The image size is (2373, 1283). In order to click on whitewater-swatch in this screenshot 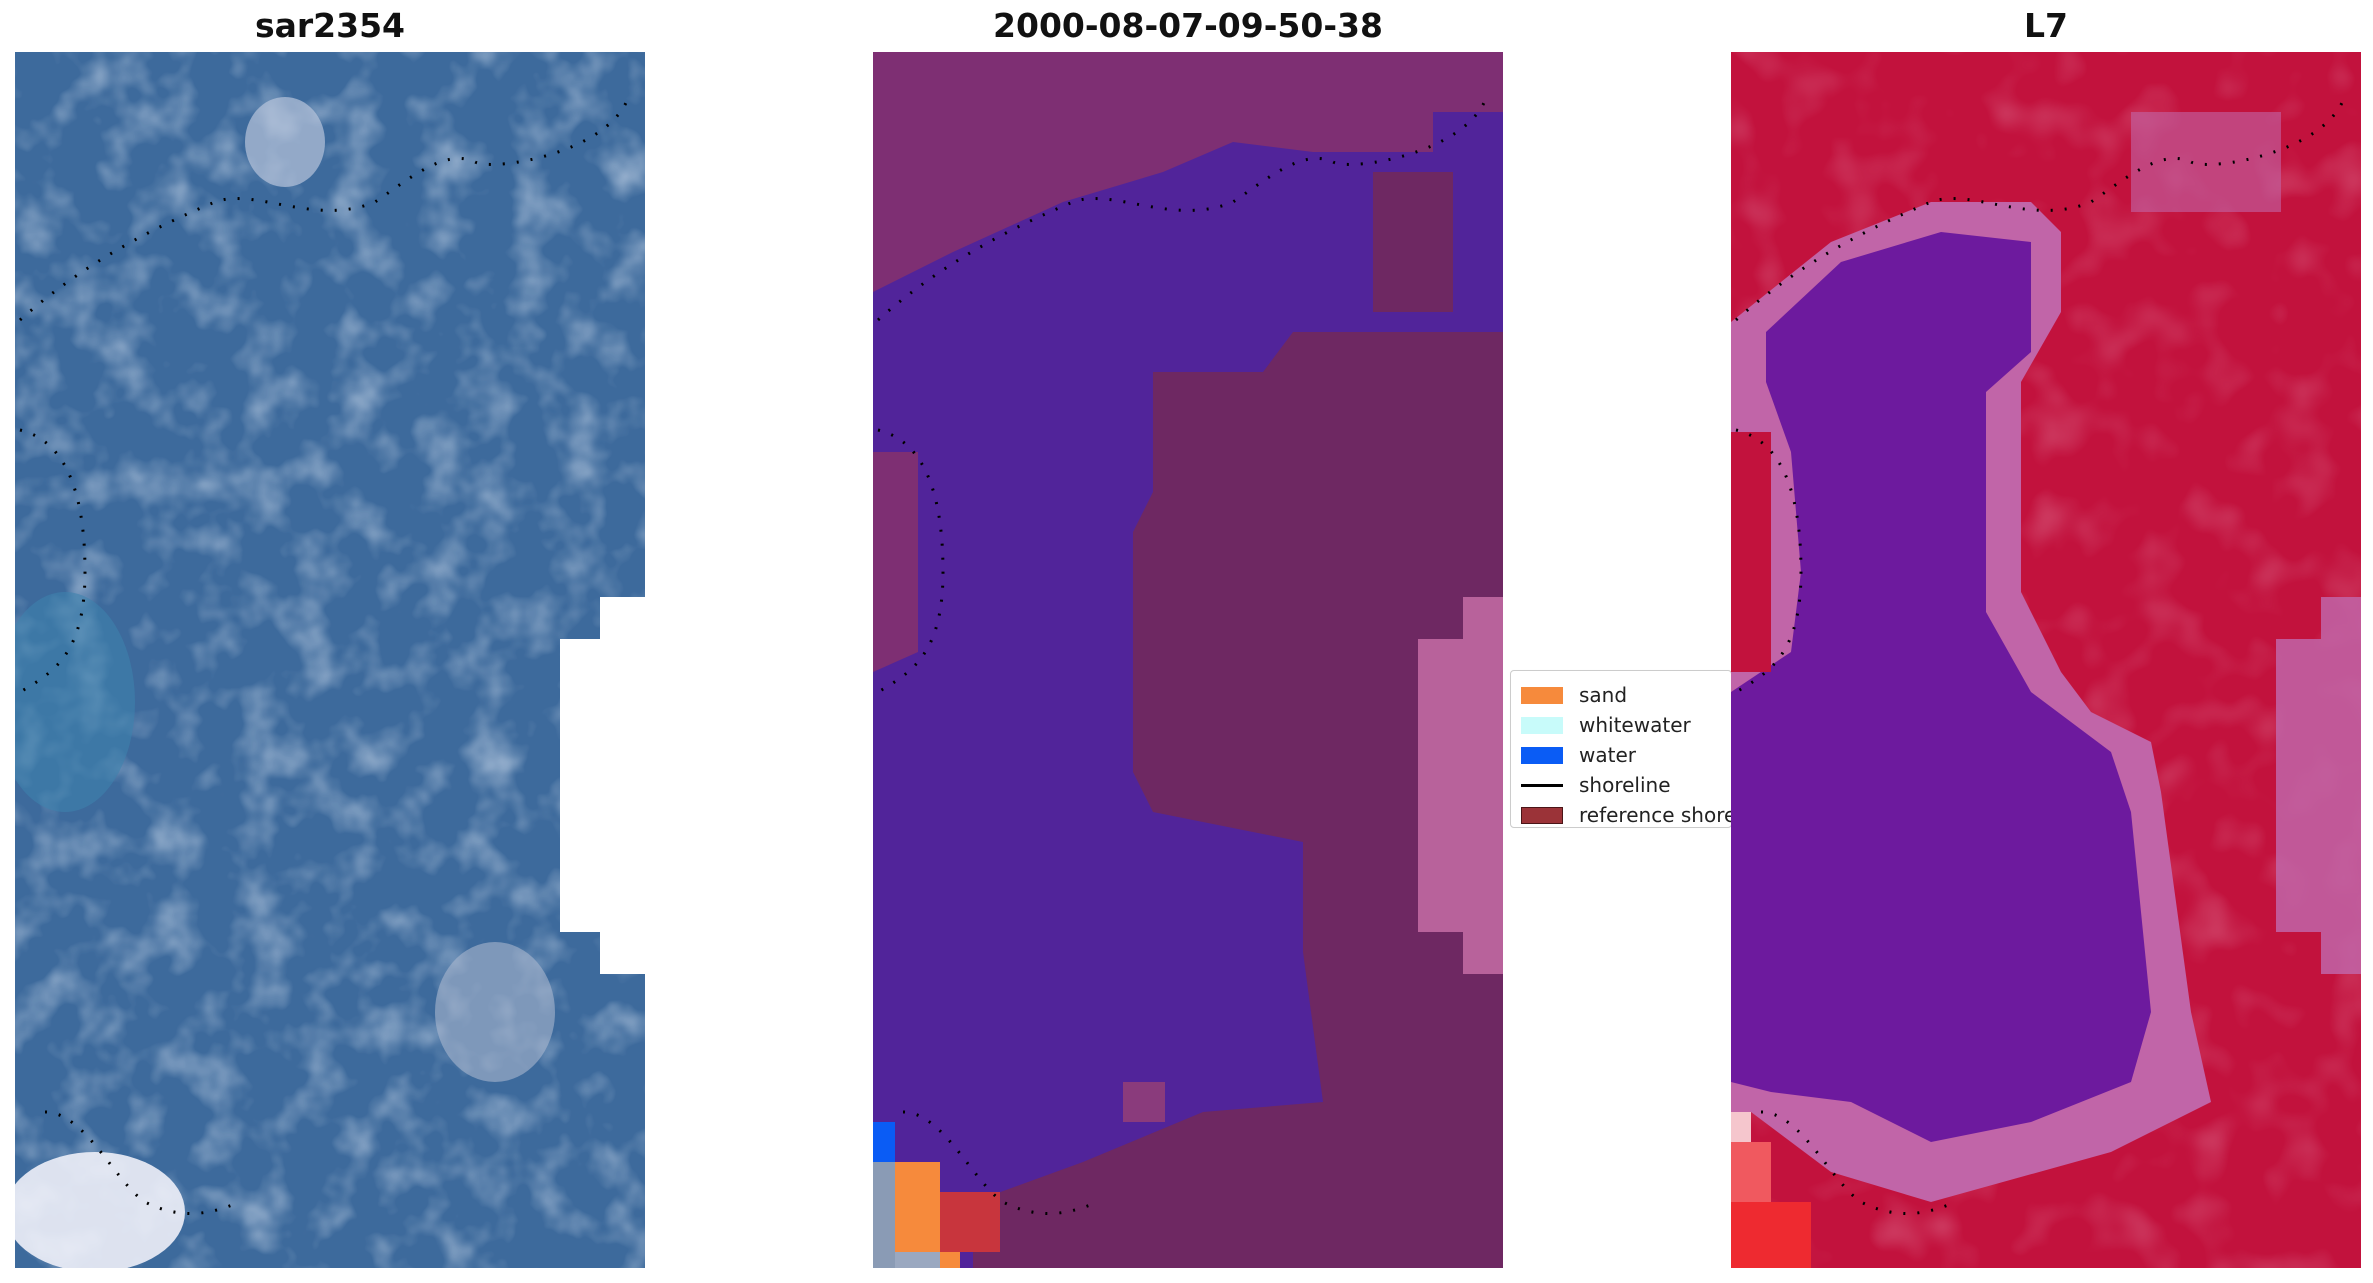, I will do `click(1542, 725)`.